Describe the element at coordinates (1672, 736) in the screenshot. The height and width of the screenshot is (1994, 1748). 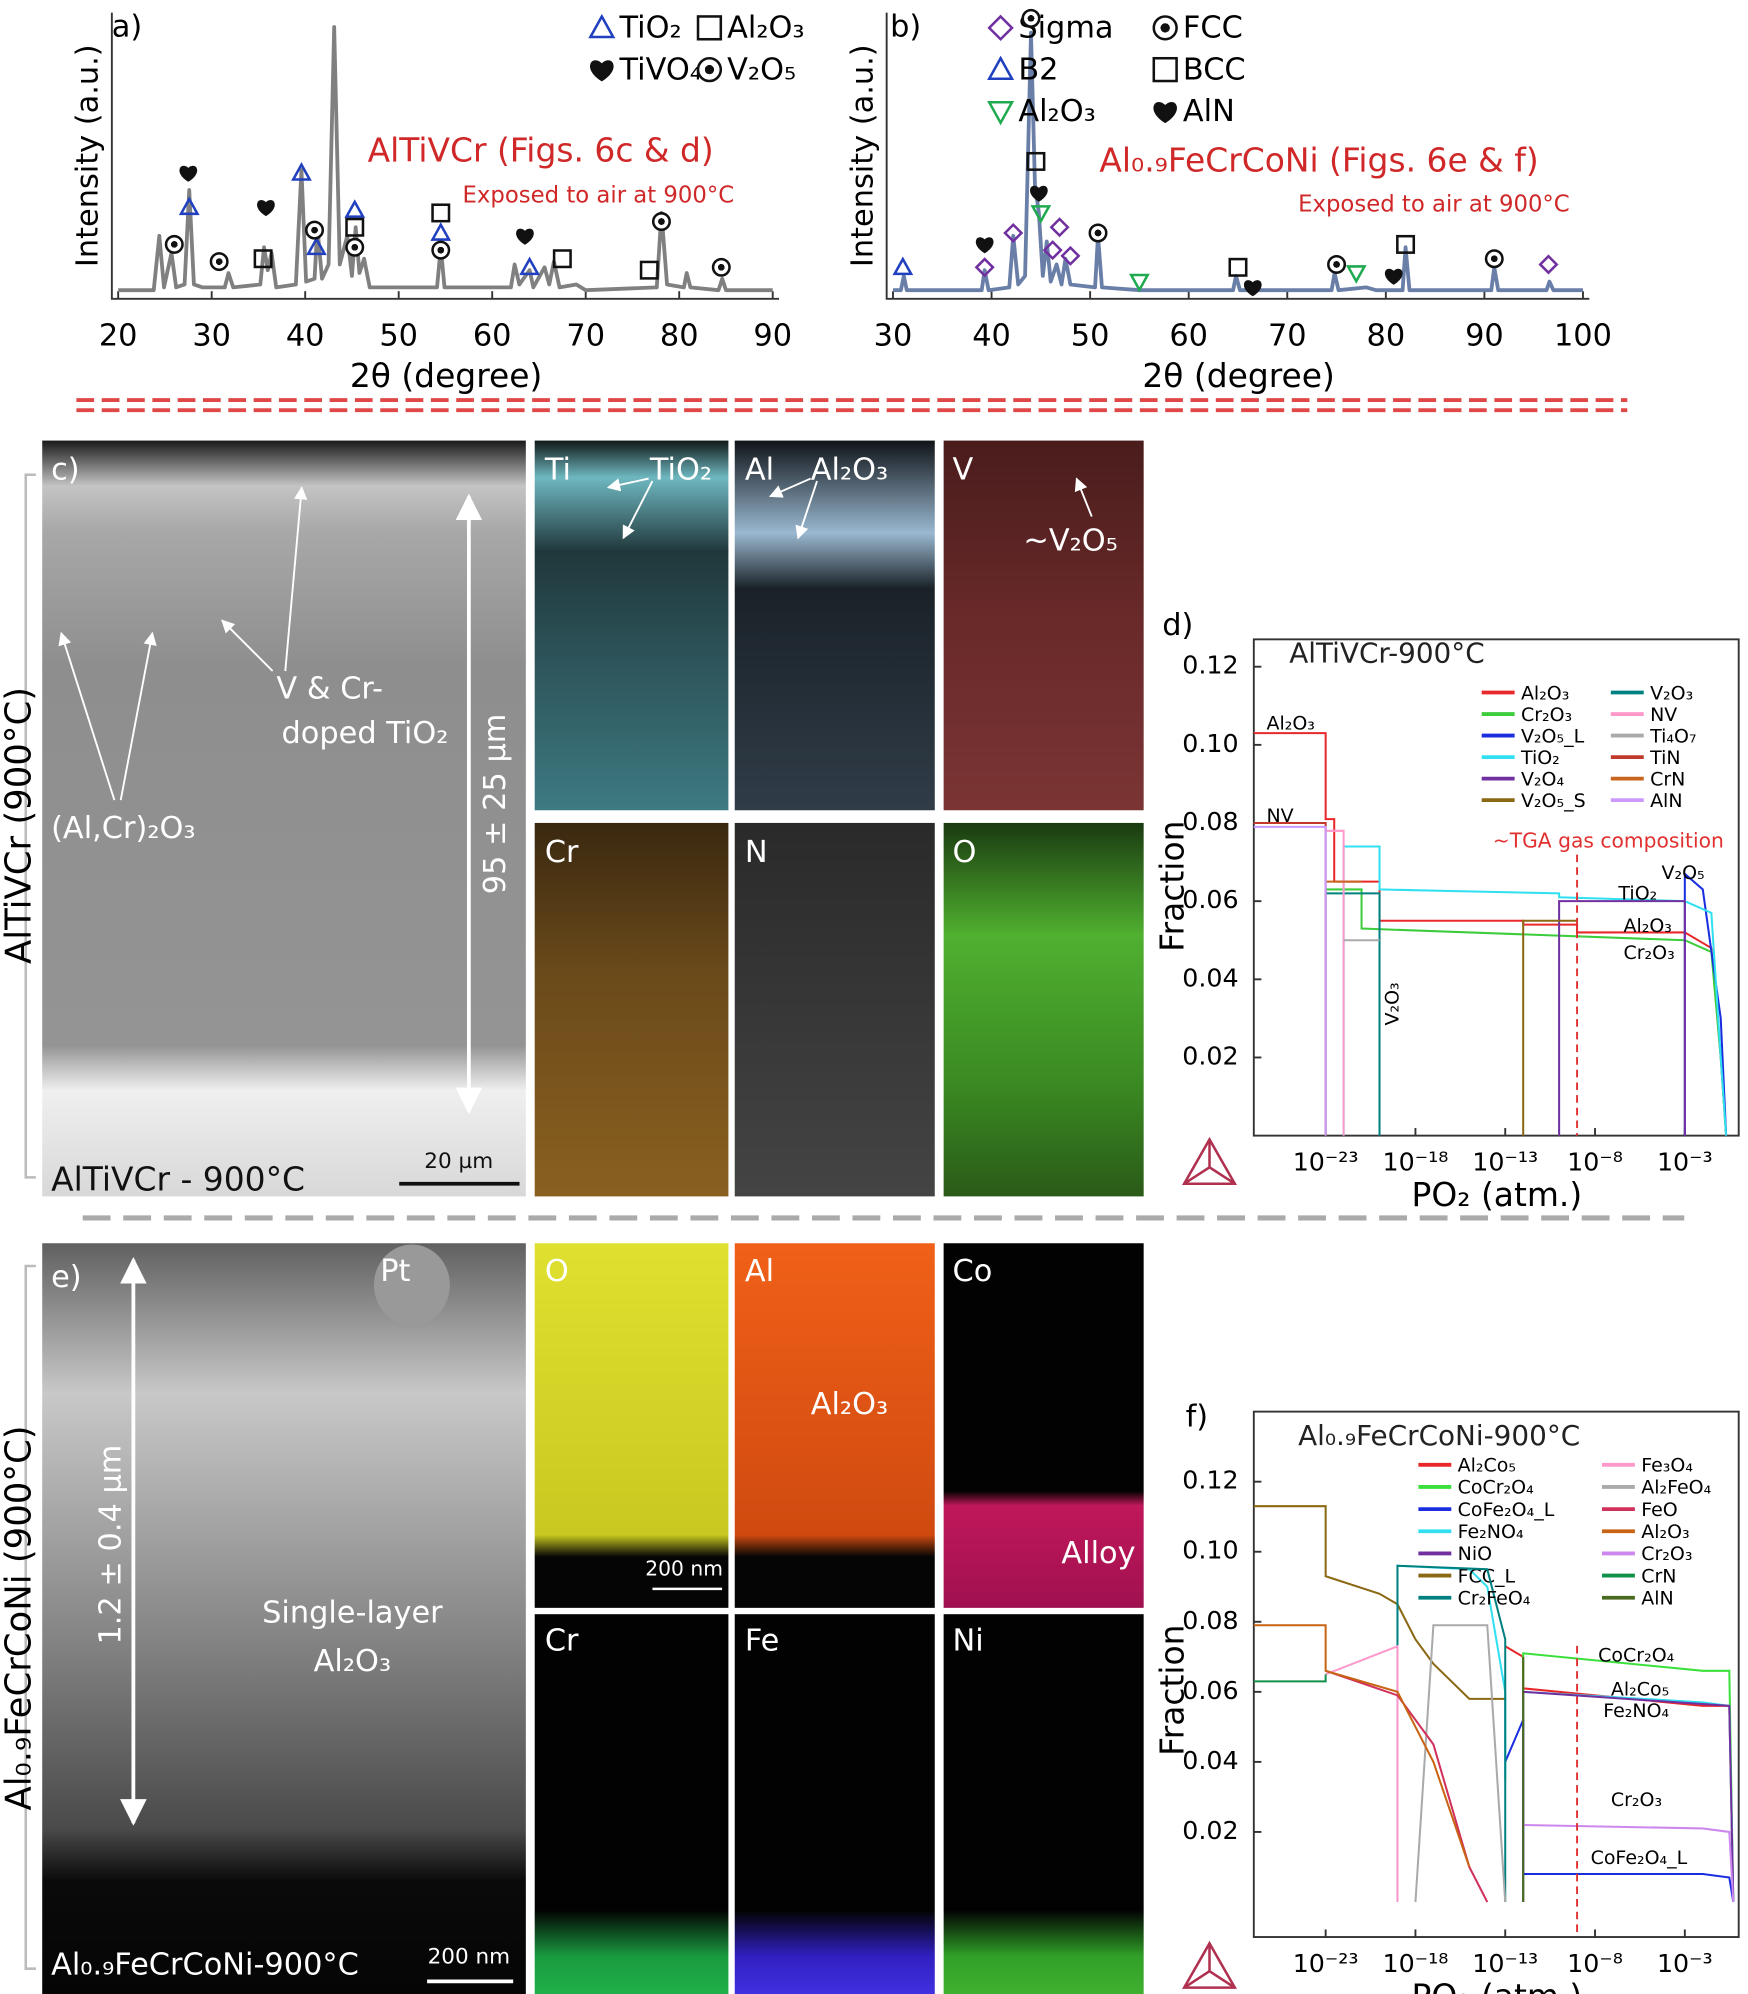
I see `legend-label: Ti₄O₇` at that location.